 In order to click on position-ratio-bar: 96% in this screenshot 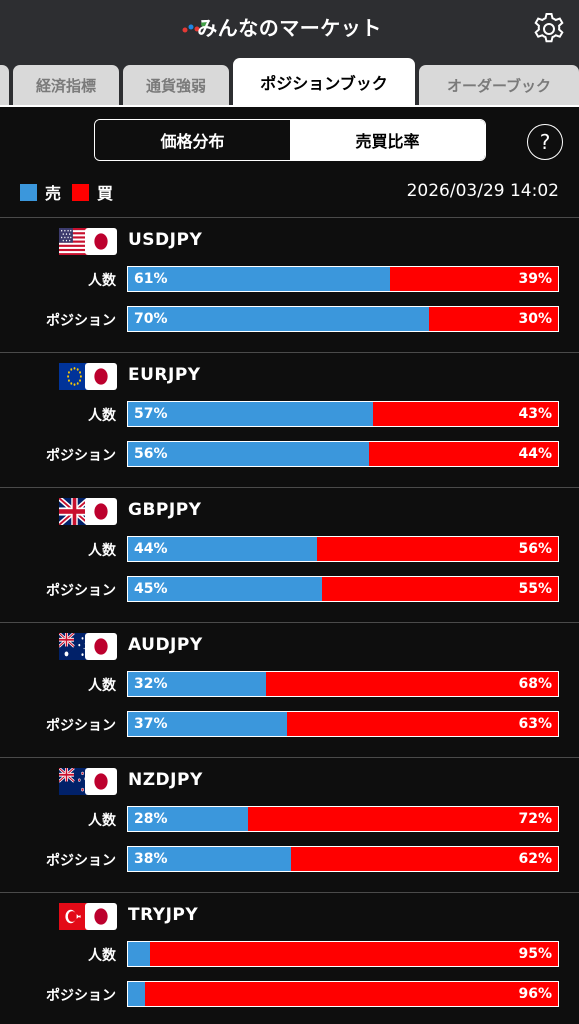, I will do `click(343, 994)`.